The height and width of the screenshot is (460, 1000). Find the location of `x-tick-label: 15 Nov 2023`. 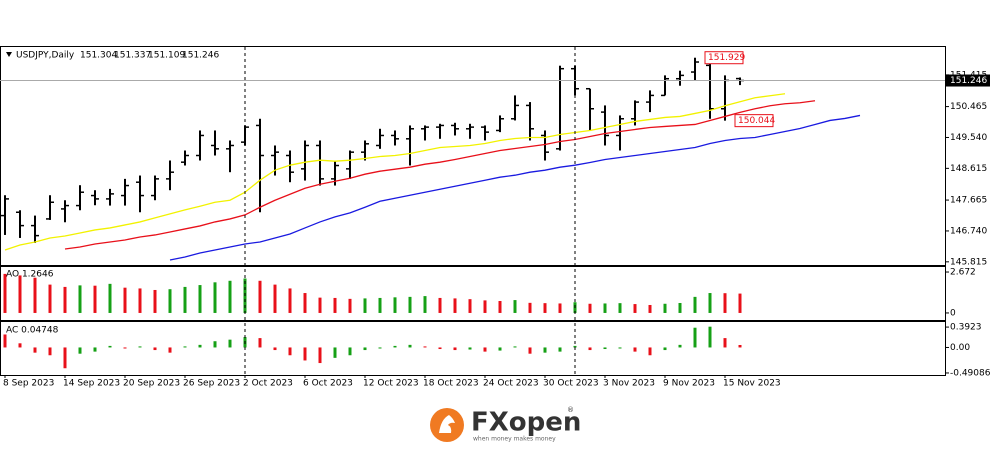

x-tick-label: 15 Nov 2023 is located at coordinates (752, 384).